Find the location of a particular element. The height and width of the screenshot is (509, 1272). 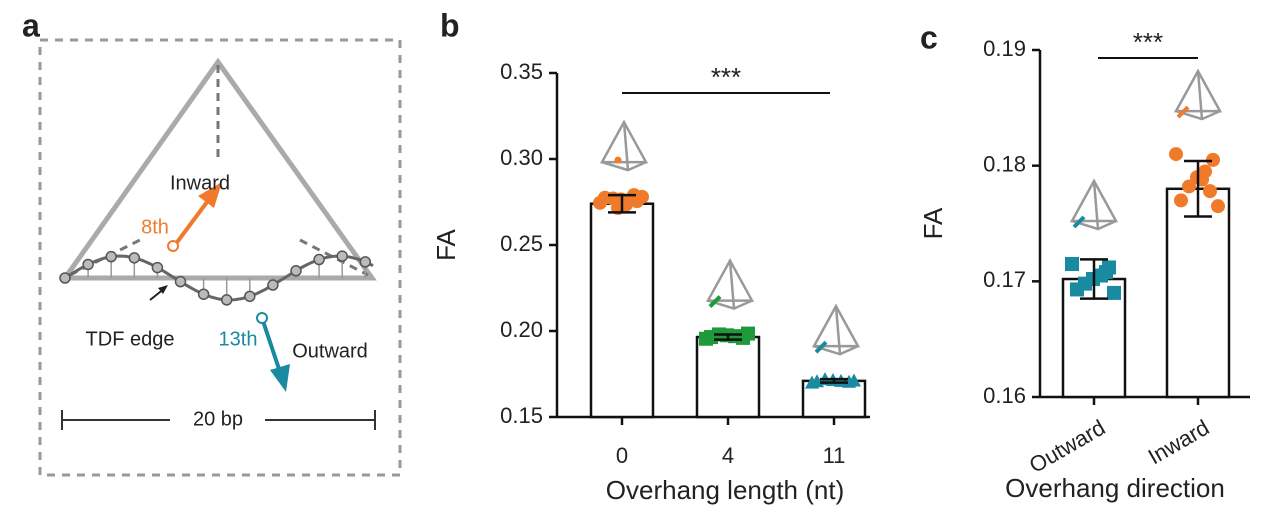

panel-label: a is located at coordinates (31, 25).